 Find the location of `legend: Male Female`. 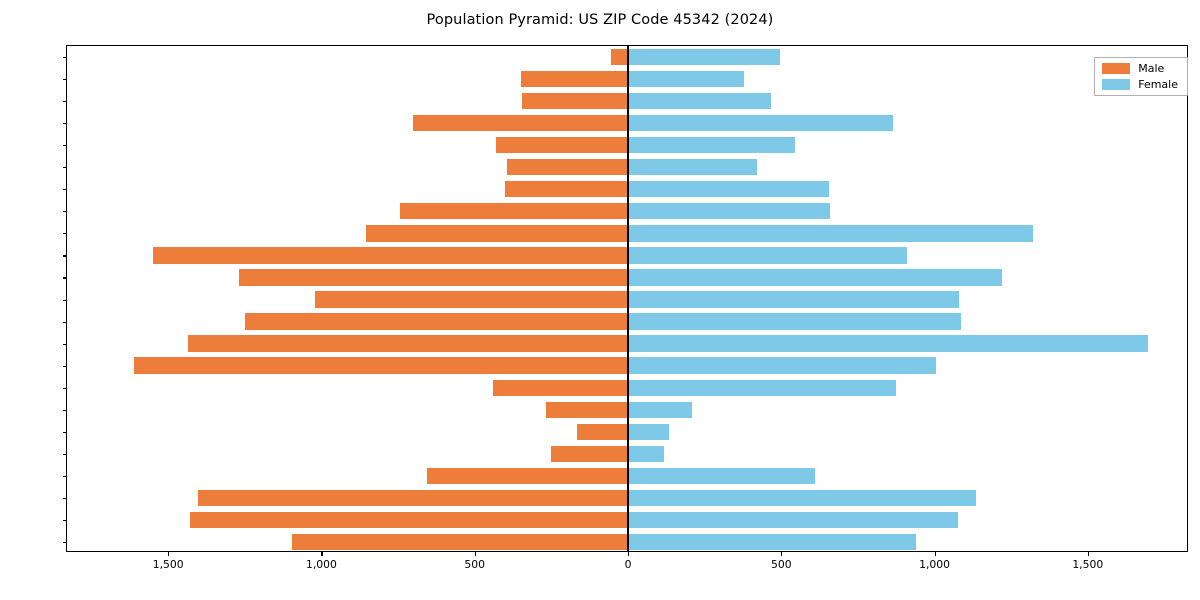

legend: Male Female is located at coordinates (1141, 76).